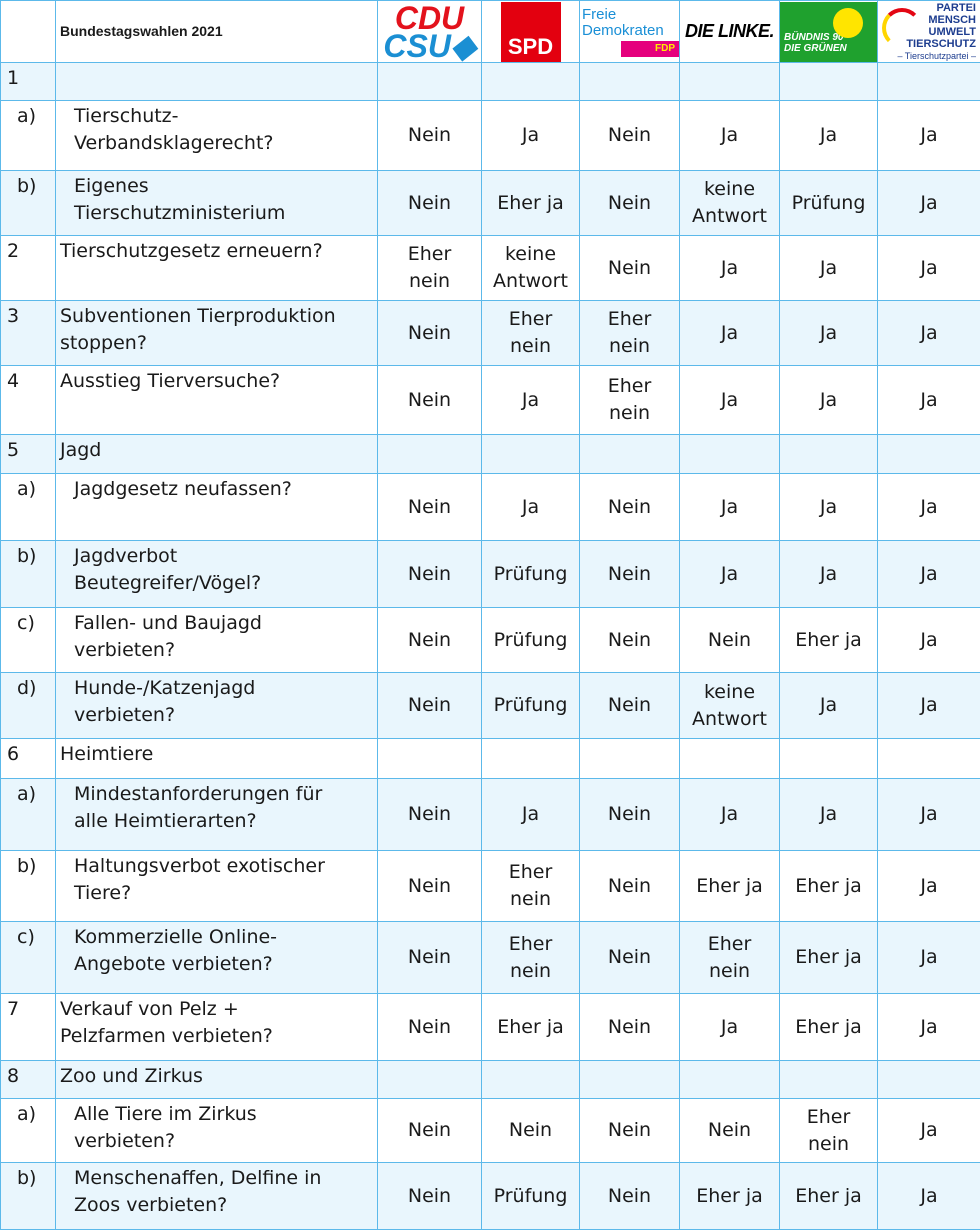 The image size is (980, 1230). Describe the element at coordinates (217, 759) in the screenshot. I see `question: Heimtiere` at that location.